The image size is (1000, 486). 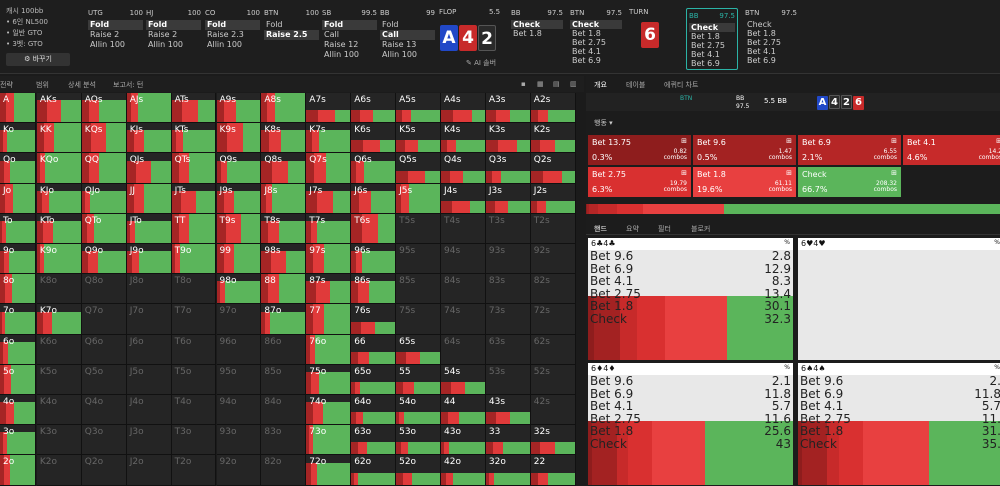 What do you see at coordinates (374, 198) in the screenshot?
I see `hand-cell: J6s` at bounding box center [374, 198].